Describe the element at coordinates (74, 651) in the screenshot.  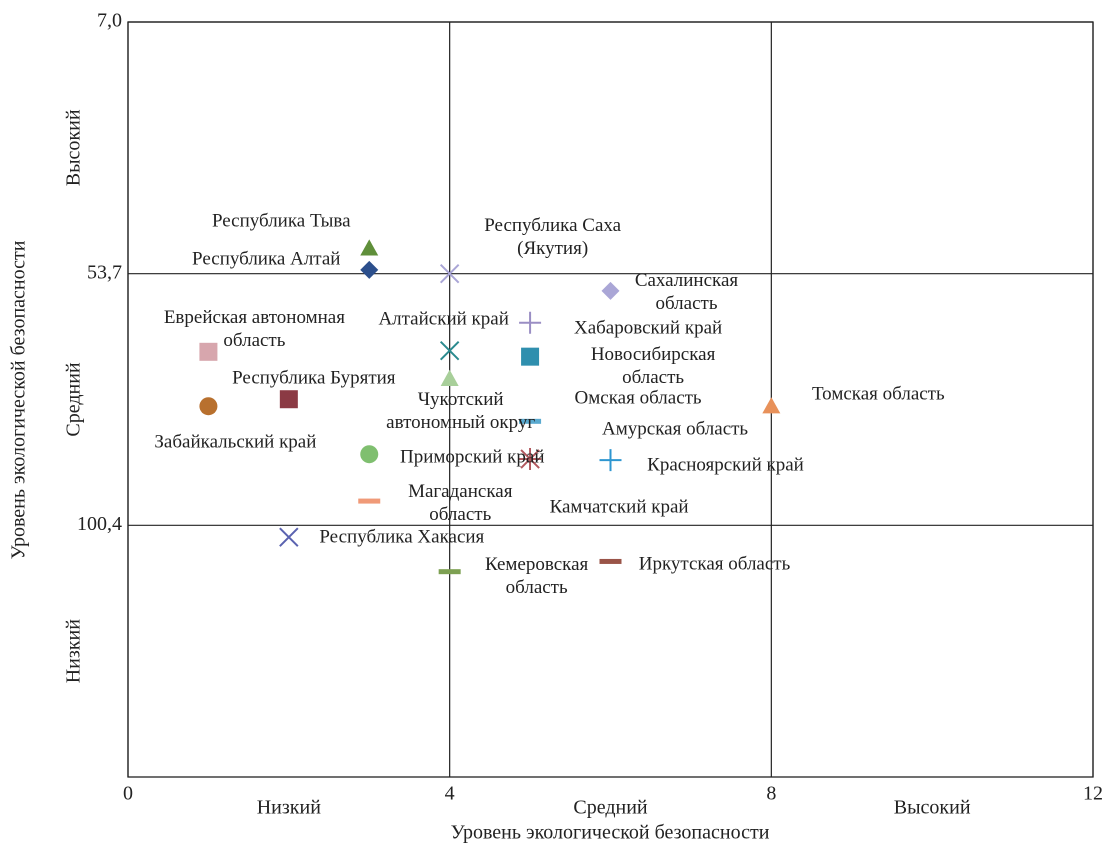
I see `y-category-label: Низкий` at that location.